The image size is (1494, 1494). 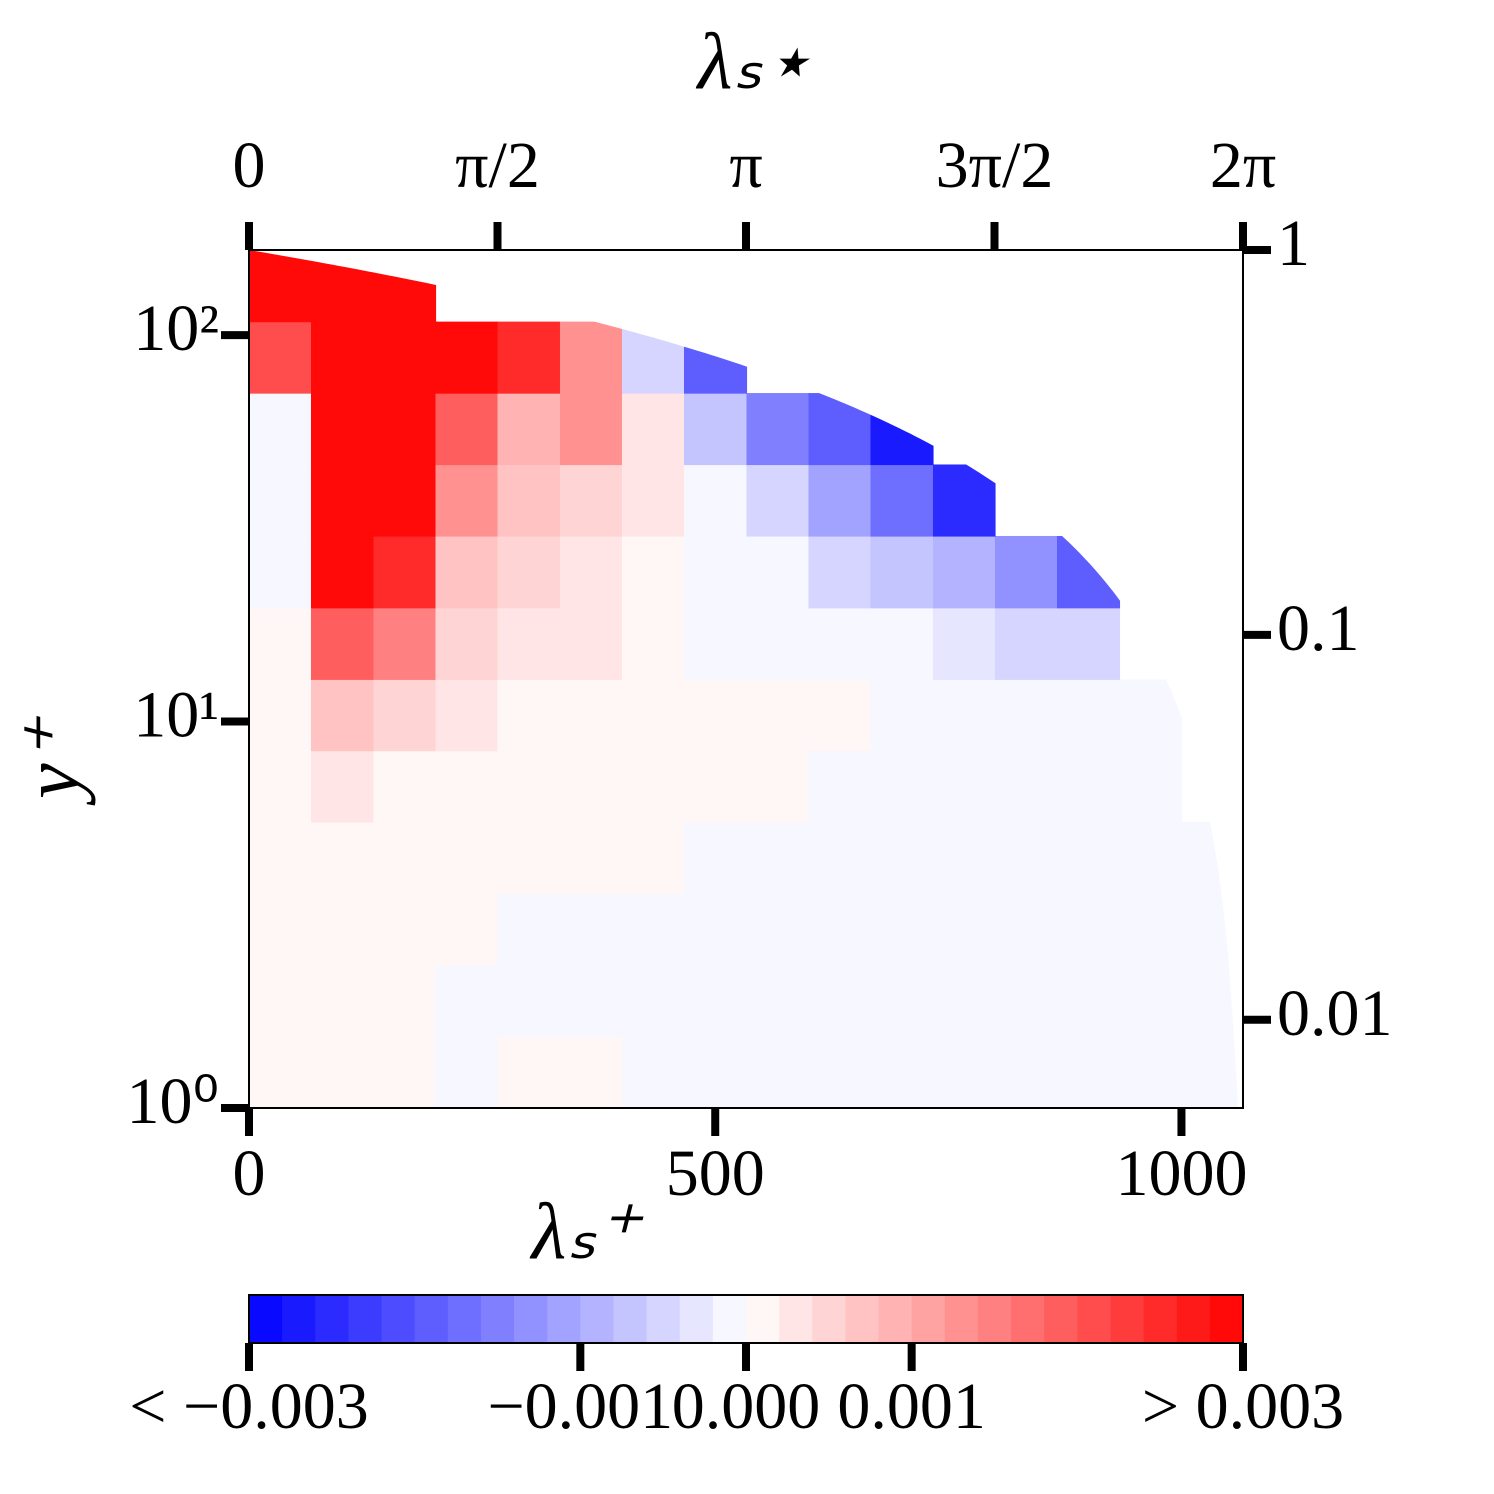 What do you see at coordinates (911, 1406) in the screenshot?
I see `colorbar-tick-label: 0.001` at bounding box center [911, 1406].